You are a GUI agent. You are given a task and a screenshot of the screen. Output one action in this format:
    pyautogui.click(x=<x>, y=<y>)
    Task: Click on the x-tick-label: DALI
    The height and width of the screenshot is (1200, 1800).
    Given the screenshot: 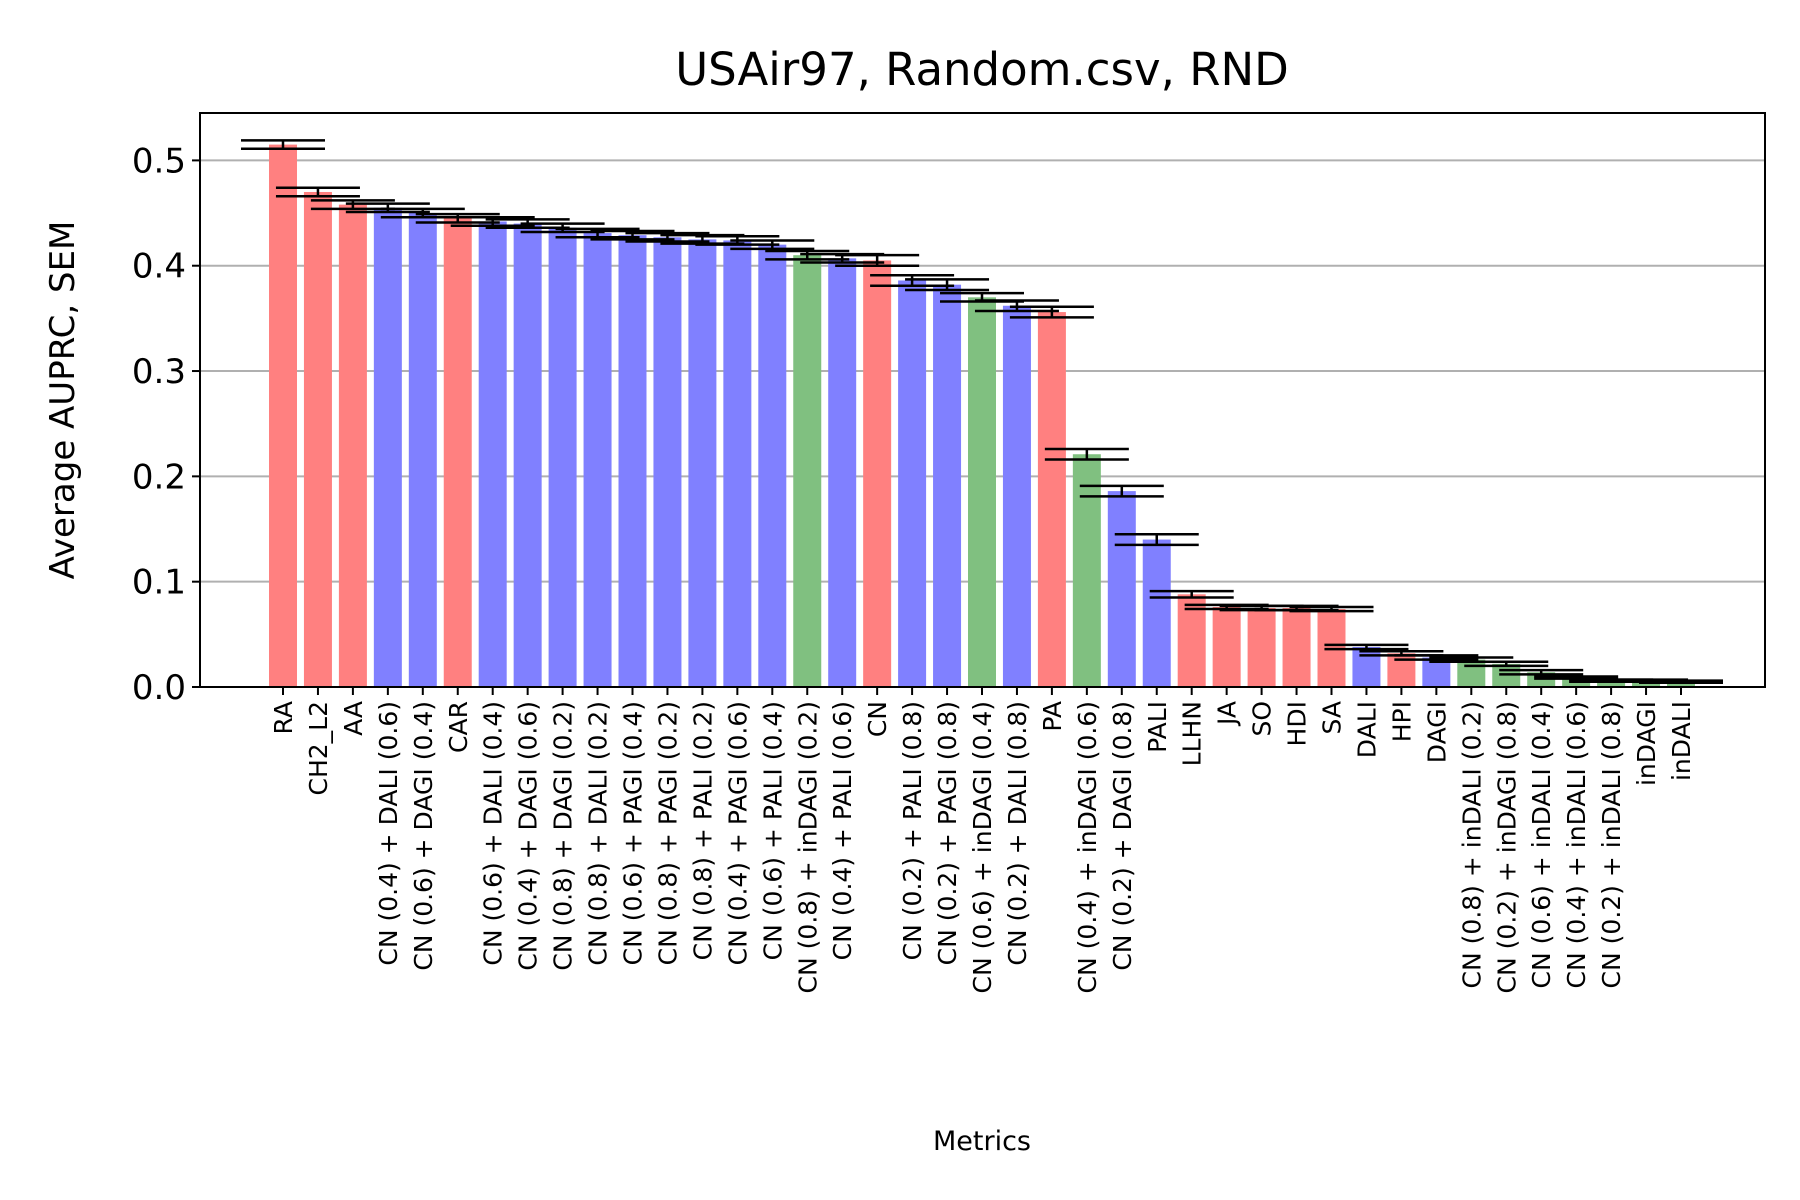 What is the action you would take?
    pyautogui.click(x=1366, y=729)
    